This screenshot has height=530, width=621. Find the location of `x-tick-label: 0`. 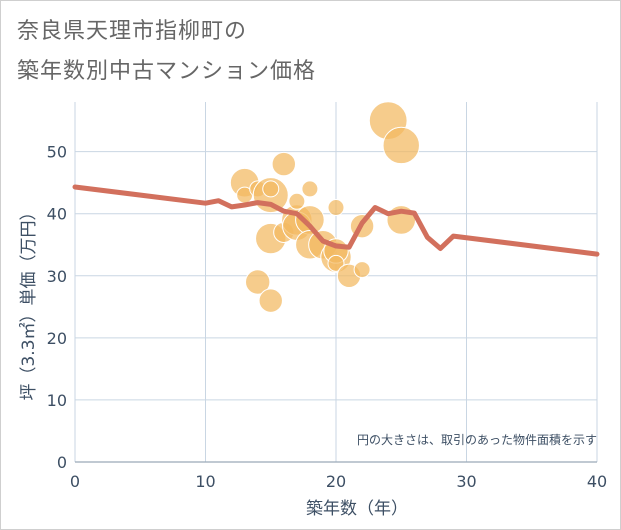

x-tick-label: 0 is located at coordinates (75, 481).